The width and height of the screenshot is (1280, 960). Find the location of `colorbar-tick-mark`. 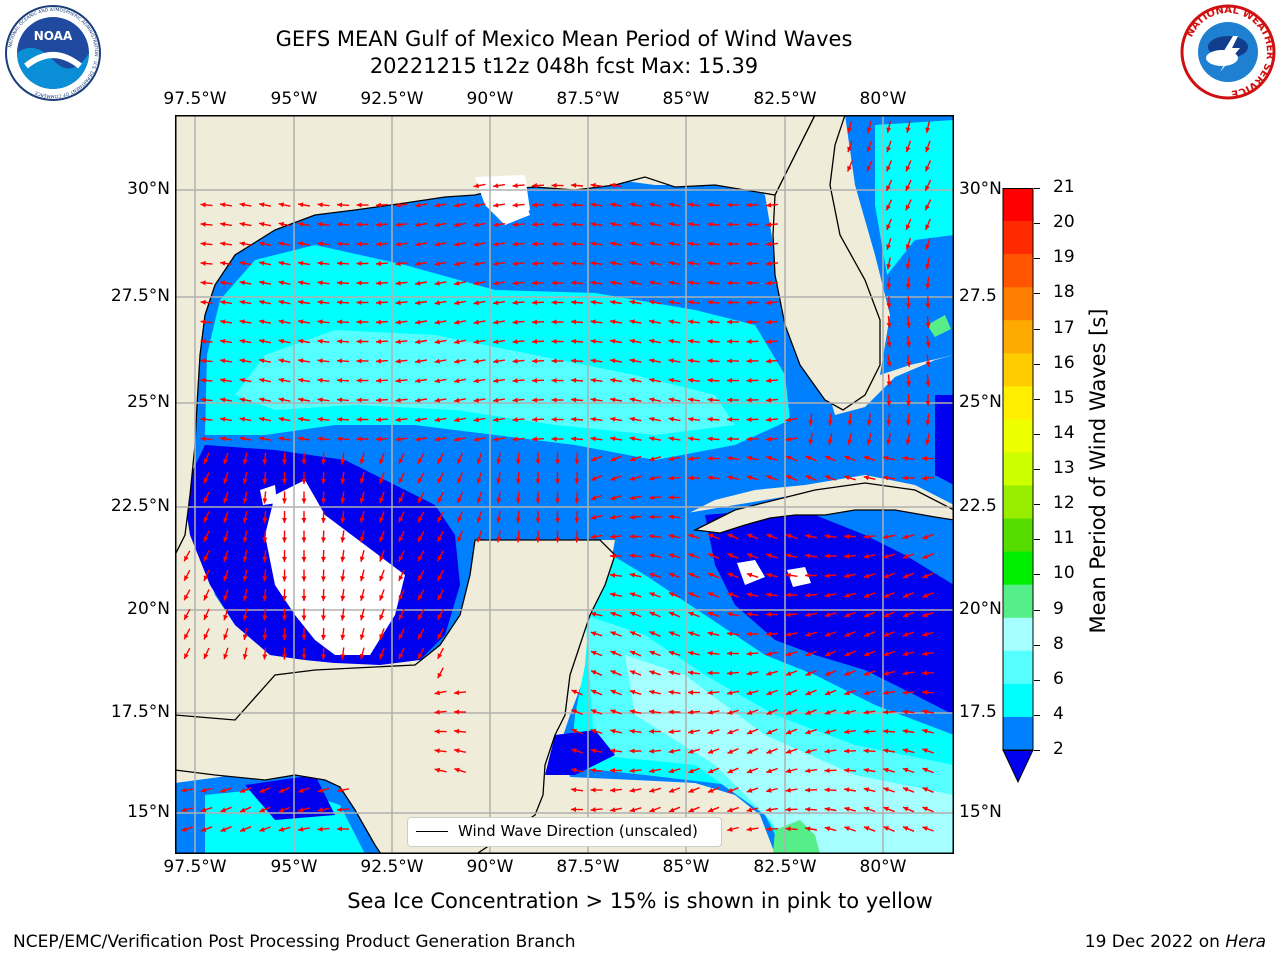

colorbar-tick-mark is located at coordinates (1037, 294).